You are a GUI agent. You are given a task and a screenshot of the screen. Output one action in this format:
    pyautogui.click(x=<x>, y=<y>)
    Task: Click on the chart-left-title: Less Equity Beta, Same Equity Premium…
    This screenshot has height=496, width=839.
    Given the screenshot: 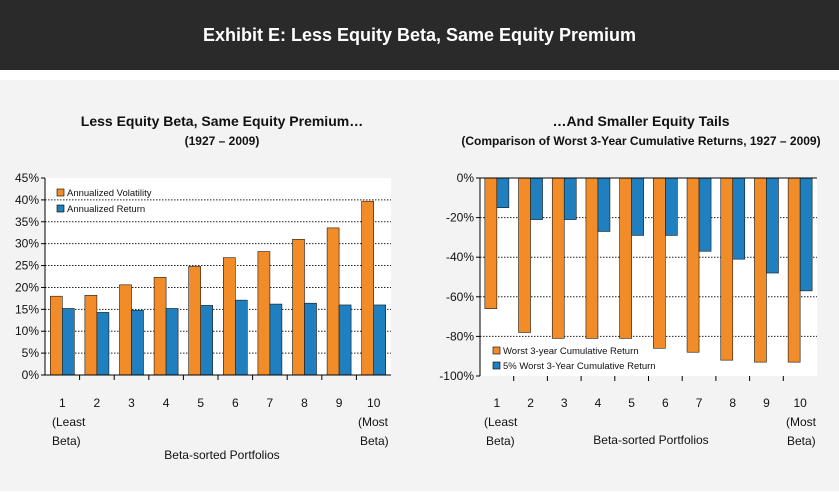 What is the action you would take?
    pyautogui.click(x=222, y=121)
    